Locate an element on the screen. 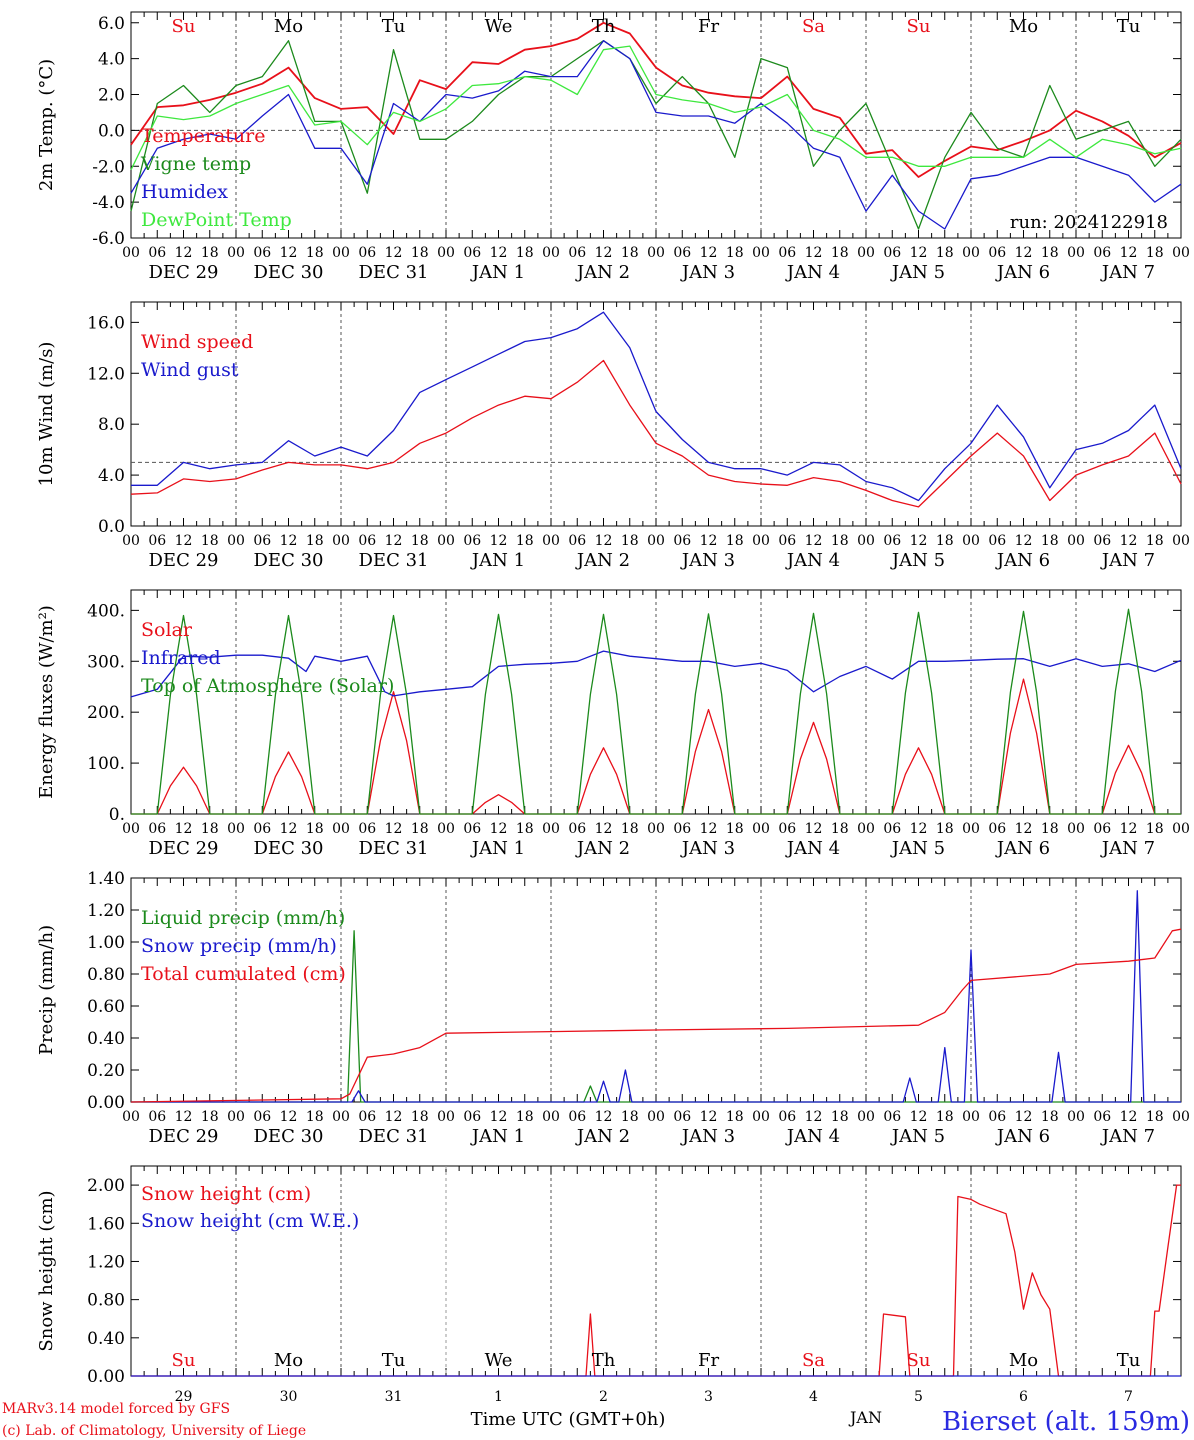  legend-entry: Solar is located at coordinates (167, 630).